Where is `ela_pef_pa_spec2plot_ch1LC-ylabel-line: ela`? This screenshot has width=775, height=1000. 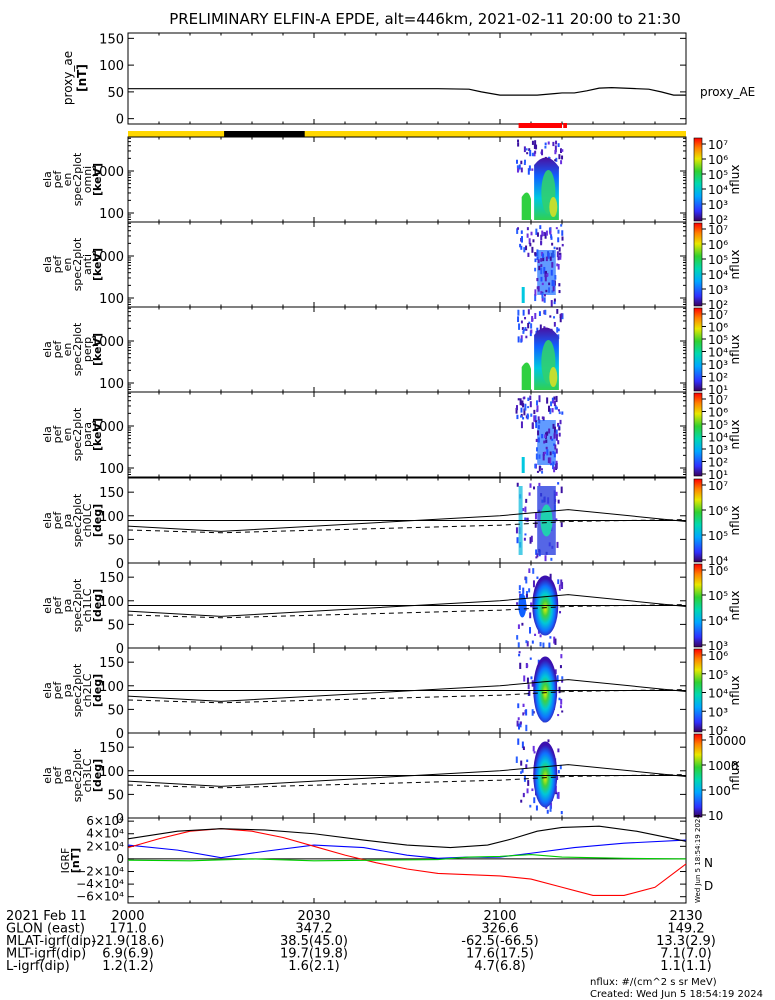 ela_pef_pa_spec2plot_ch1LC-ylabel-line: ela is located at coordinates (47, 605).